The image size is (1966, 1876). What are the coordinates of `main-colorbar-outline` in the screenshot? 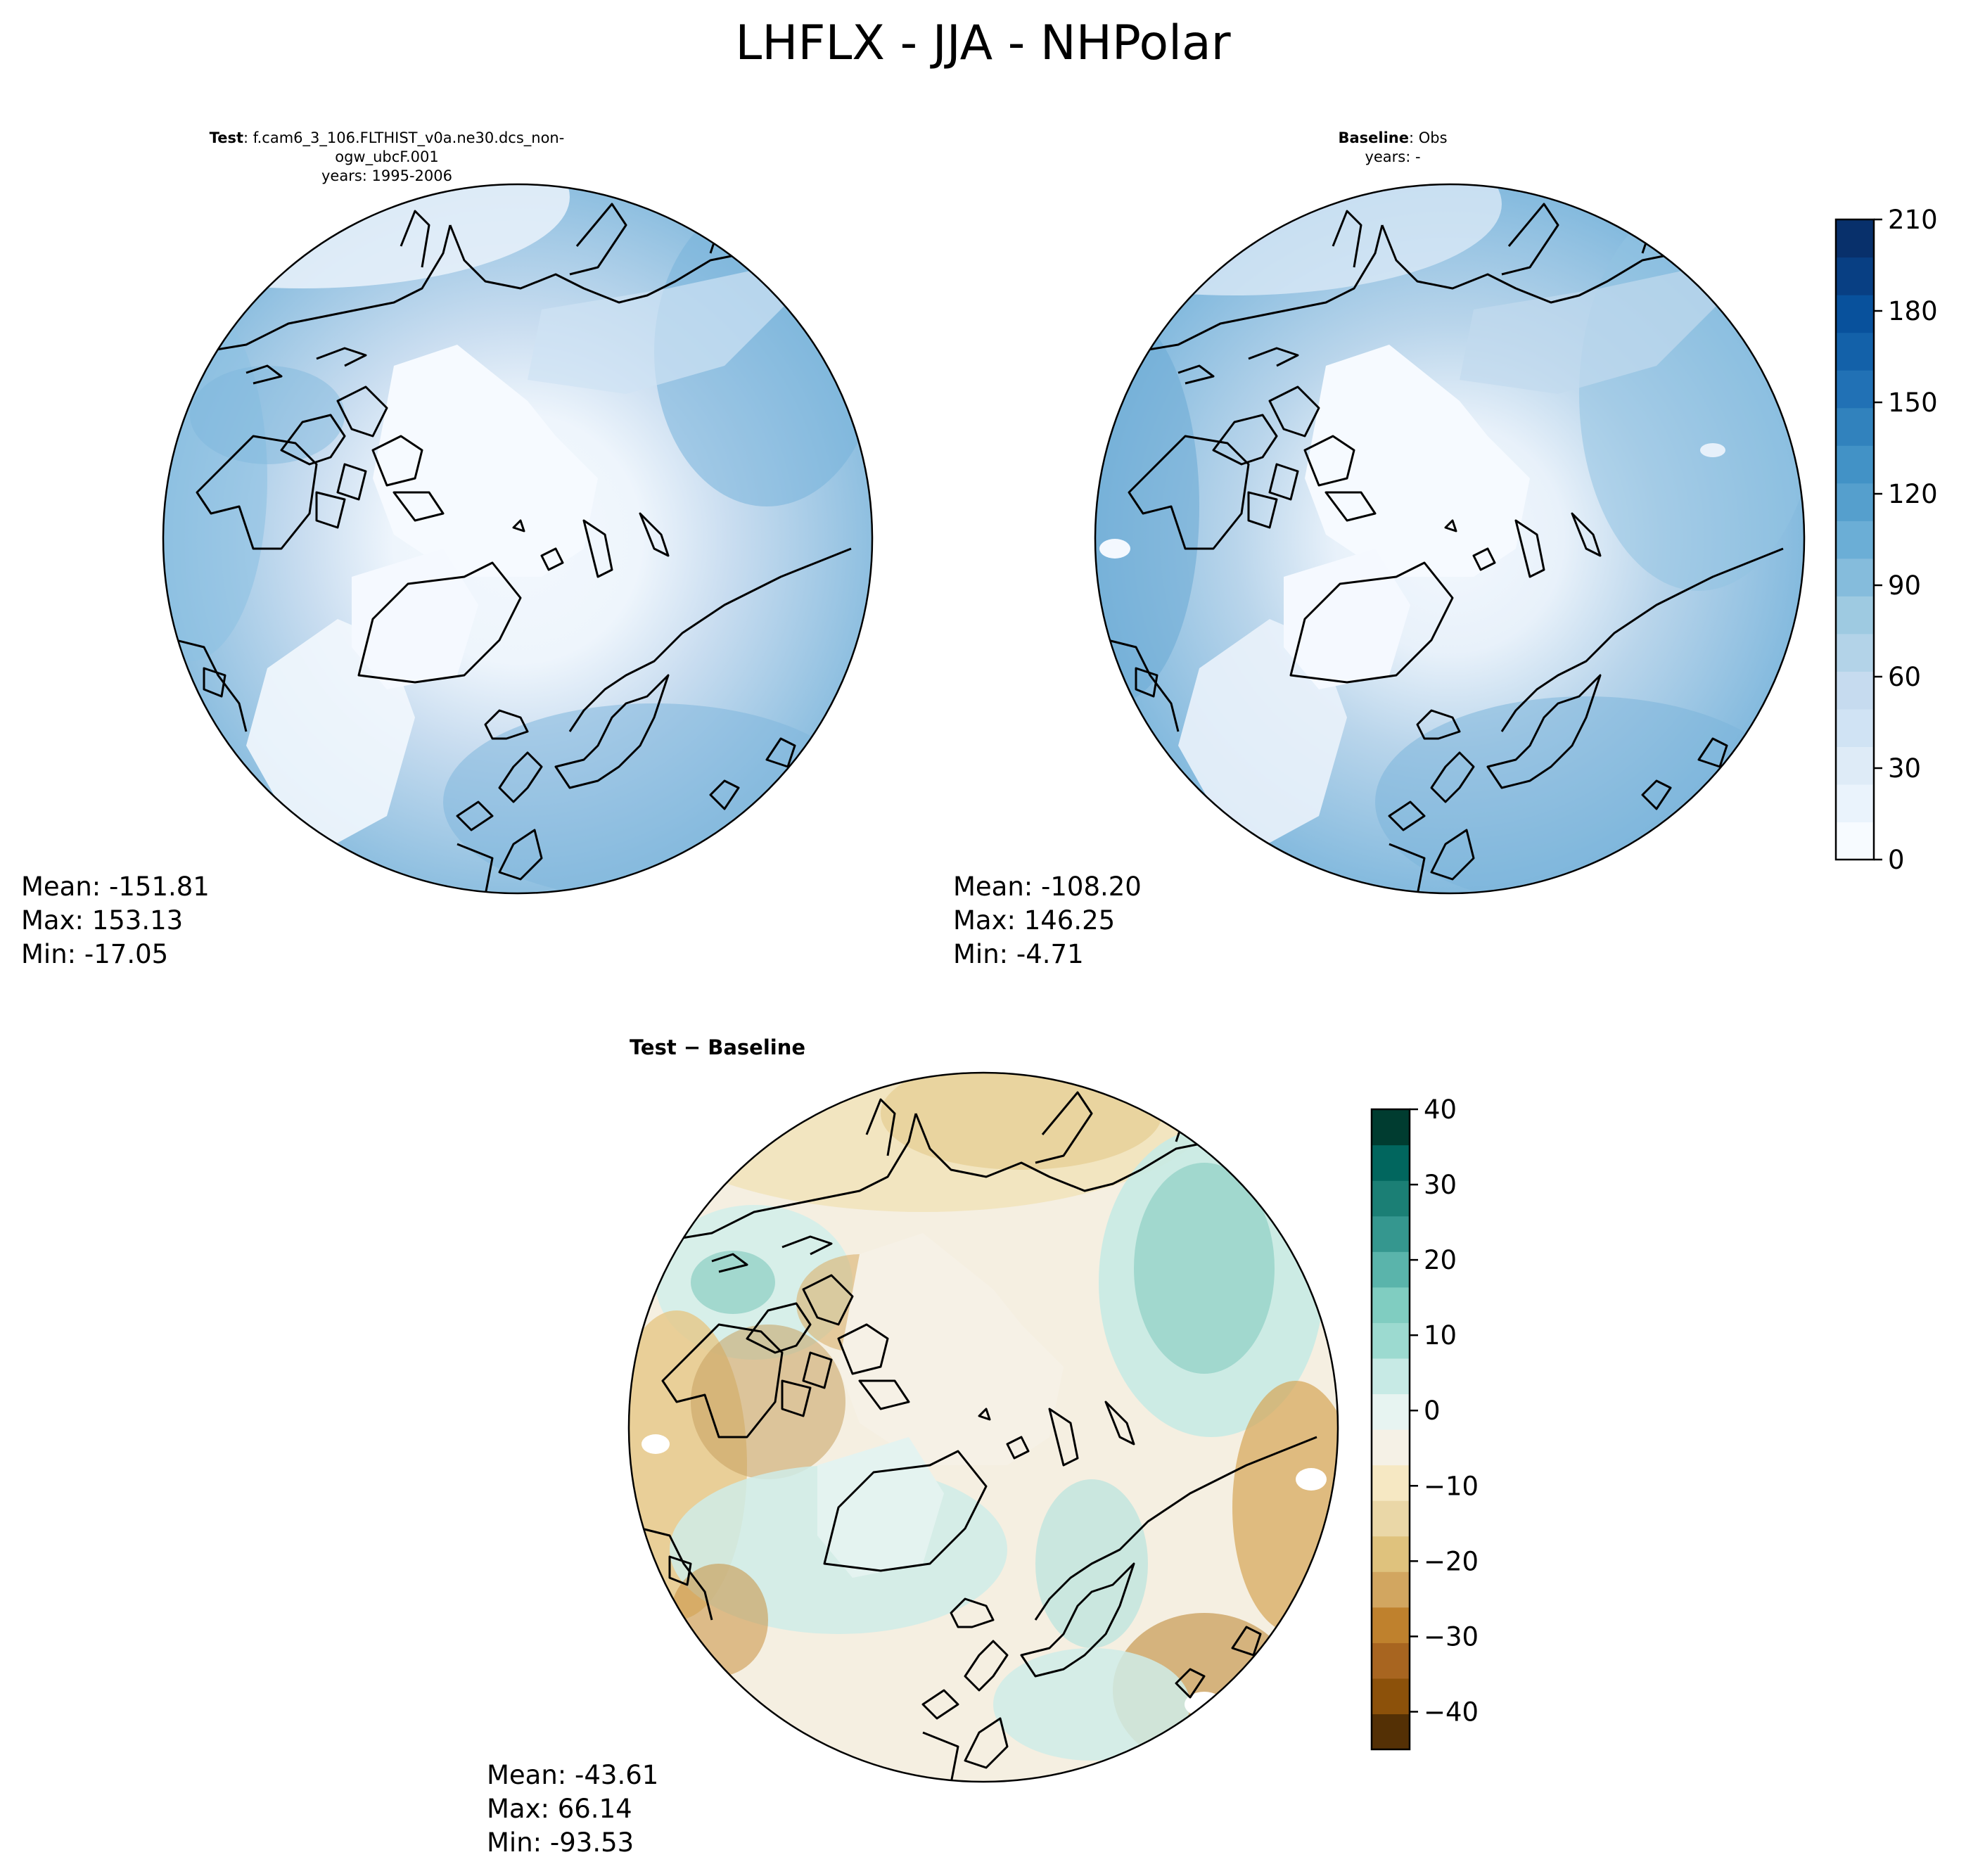 It's located at (1854, 539).